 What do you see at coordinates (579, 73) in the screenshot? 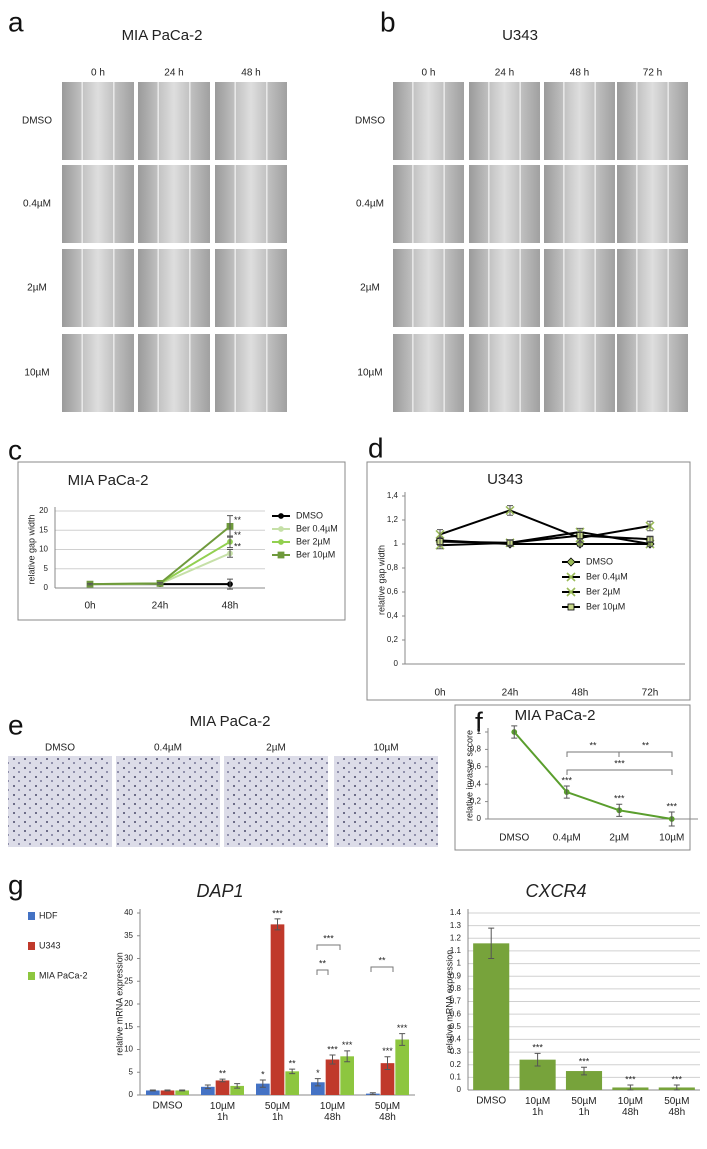
I see `column-header: 48 h` at bounding box center [579, 73].